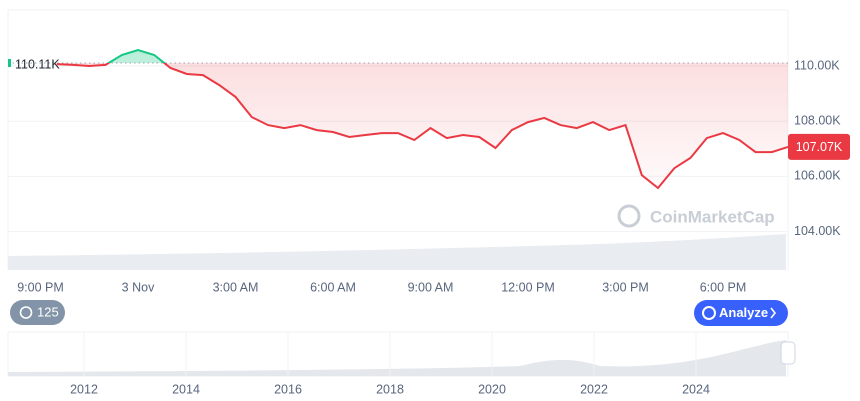 This screenshot has width=860, height=401. I want to click on x-tick-label: 12:00 PM, so click(528, 287).